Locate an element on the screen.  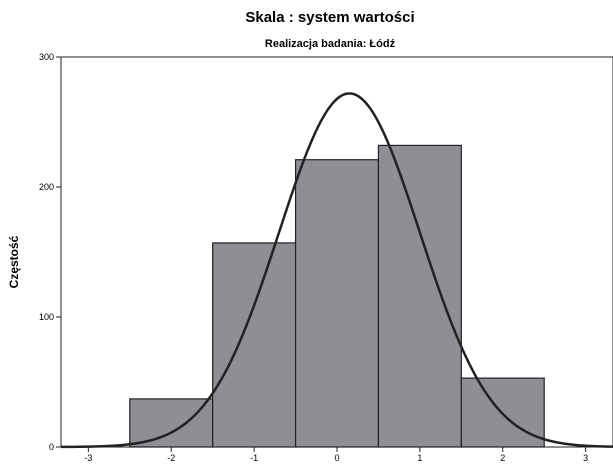
y-tick-label-2: 200 is located at coordinates (46, 187).